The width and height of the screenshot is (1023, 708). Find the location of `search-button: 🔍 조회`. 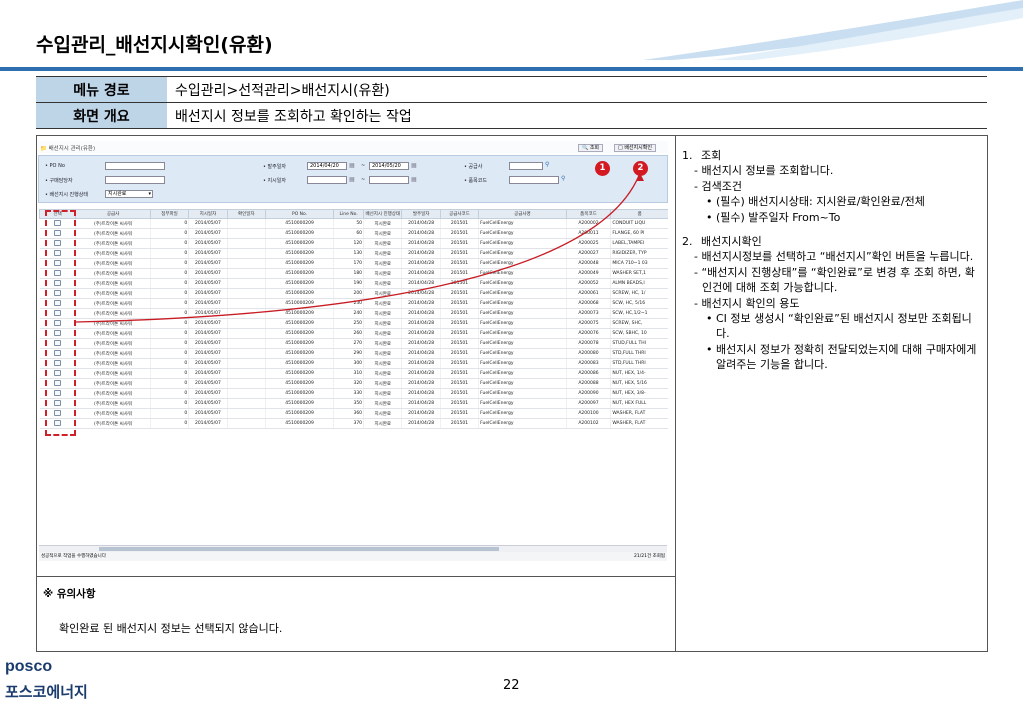

search-button: 🔍 조회 is located at coordinates (591, 148).